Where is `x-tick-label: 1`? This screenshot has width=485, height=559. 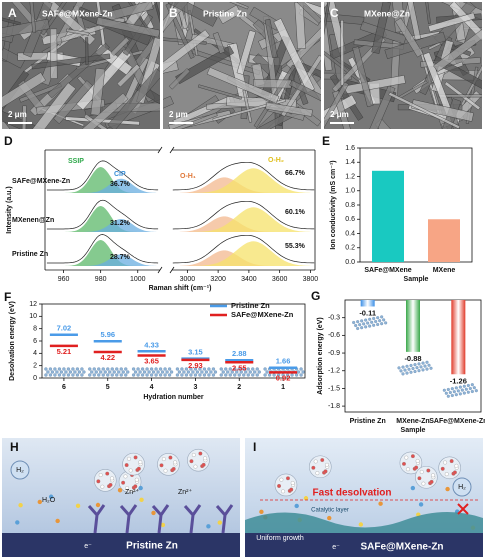
x-tick-label: 1 is located at coordinates (283, 387).